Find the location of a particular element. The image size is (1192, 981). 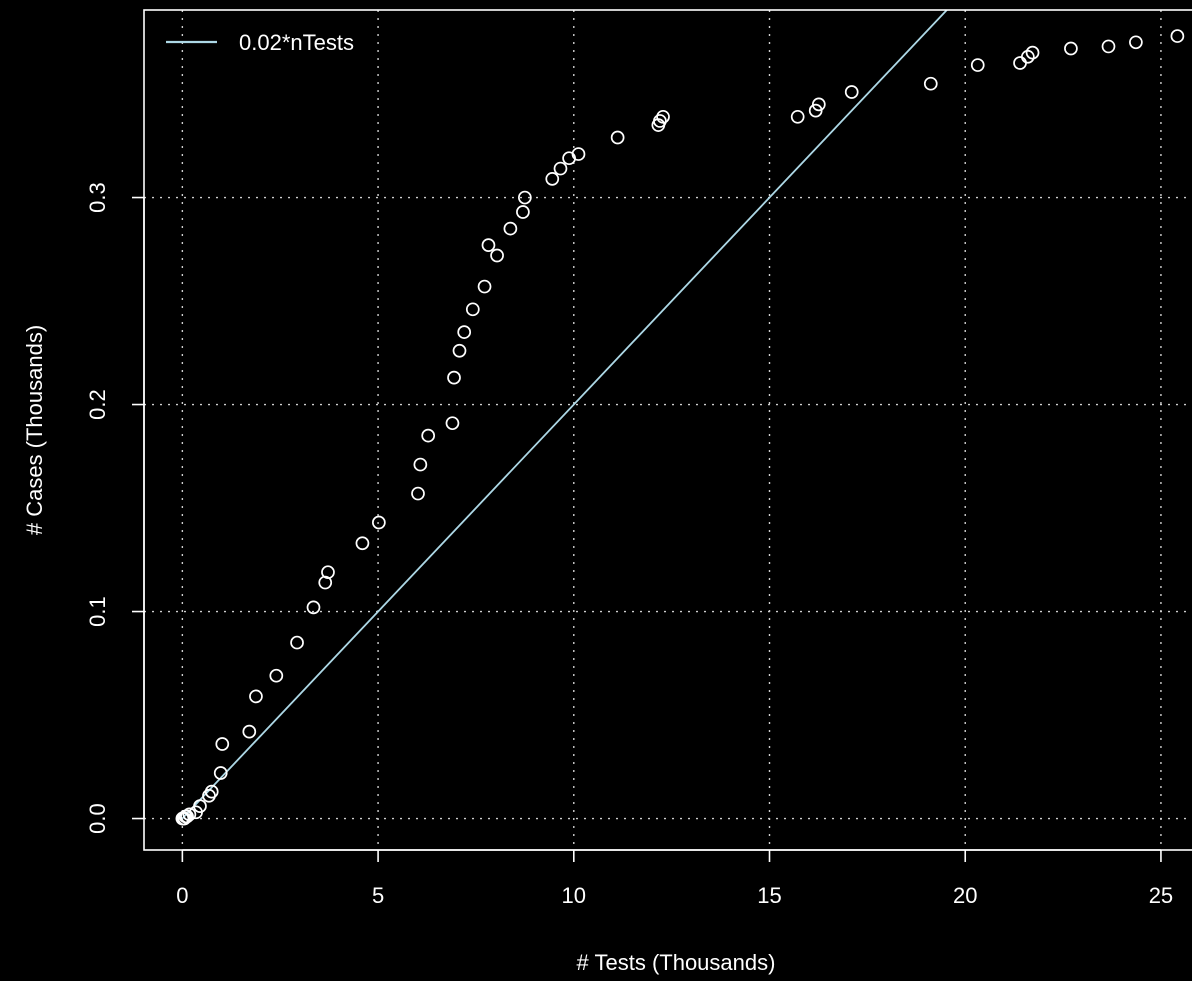

y-axis-label: # Cases (Thousands) is located at coordinates (34, 430).